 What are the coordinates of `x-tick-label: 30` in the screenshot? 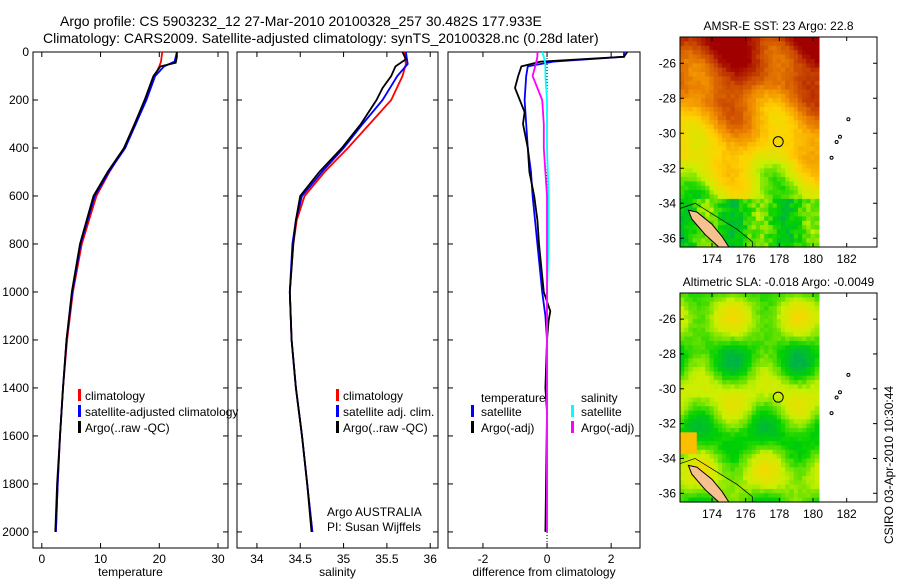 It's located at (218, 559).